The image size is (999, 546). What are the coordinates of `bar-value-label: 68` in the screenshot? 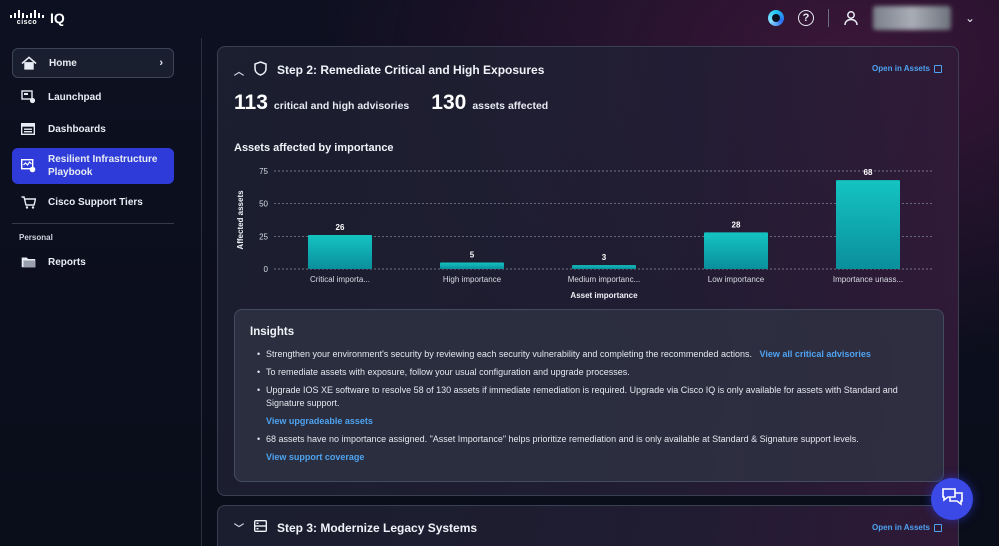 It's located at (868, 172).